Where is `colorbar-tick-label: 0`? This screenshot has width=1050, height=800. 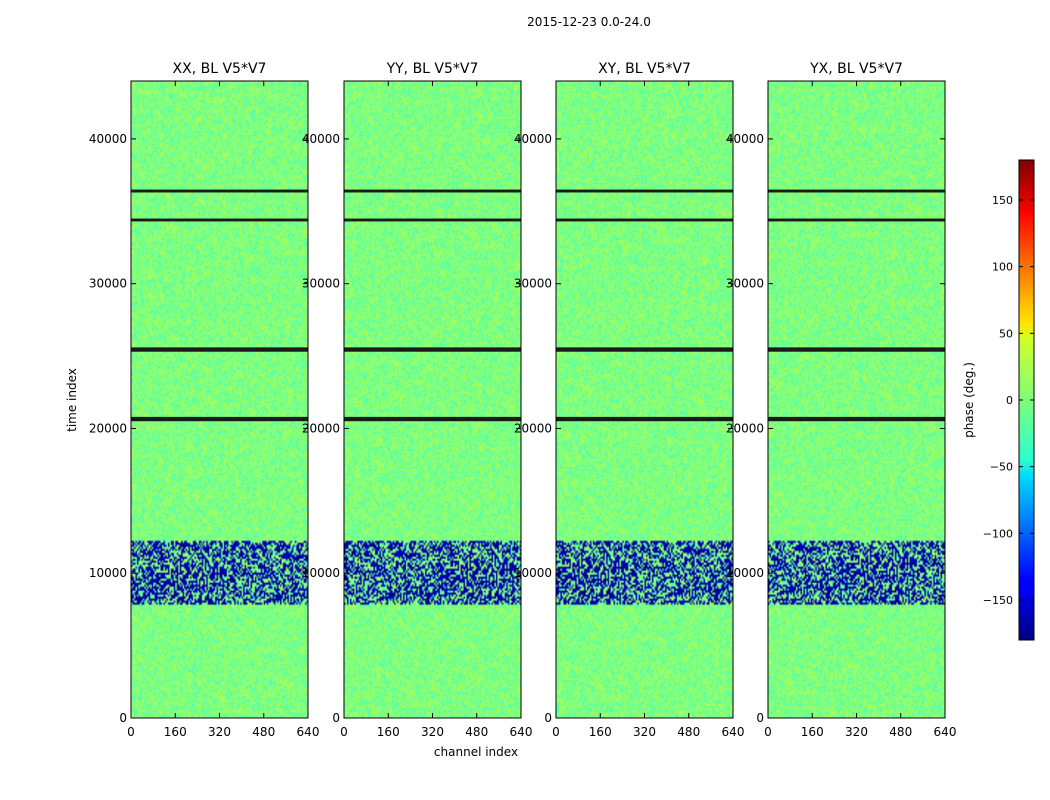
colorbar-tick-label: 0 is located at coordinates (1009, 400).